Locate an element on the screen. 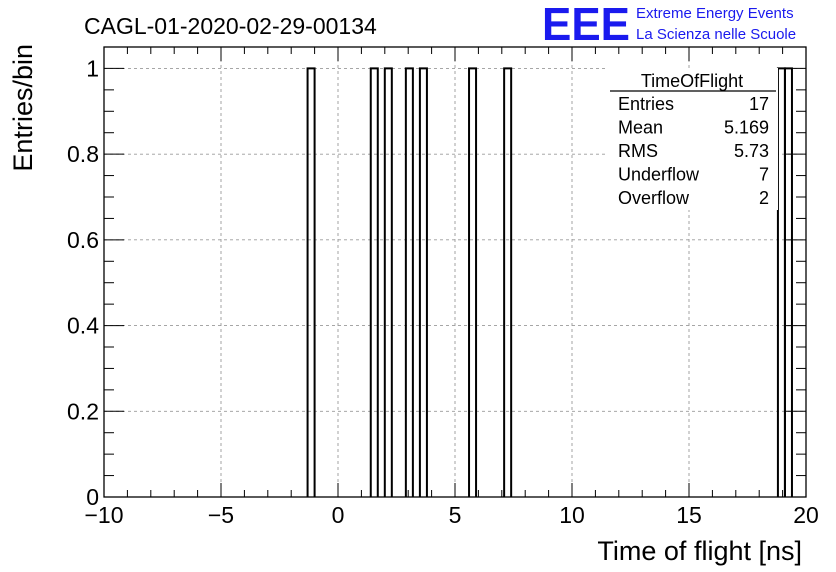 The width and height of the screenshot is (836, 572). y-tick-label: 0.6 is located at coordinates (83, 240).